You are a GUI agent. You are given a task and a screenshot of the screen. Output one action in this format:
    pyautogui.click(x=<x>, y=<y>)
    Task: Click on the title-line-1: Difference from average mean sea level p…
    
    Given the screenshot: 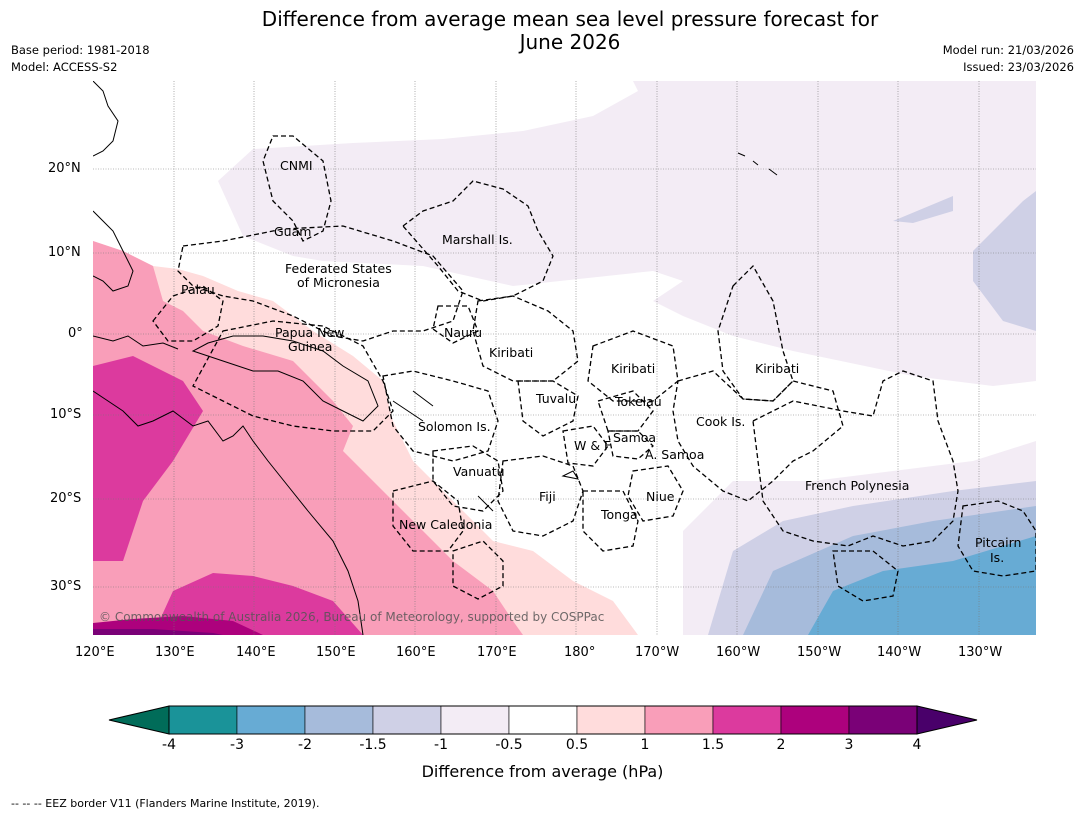 What is the action you would take?
    pyautogui.click(x=570, y=19)
    